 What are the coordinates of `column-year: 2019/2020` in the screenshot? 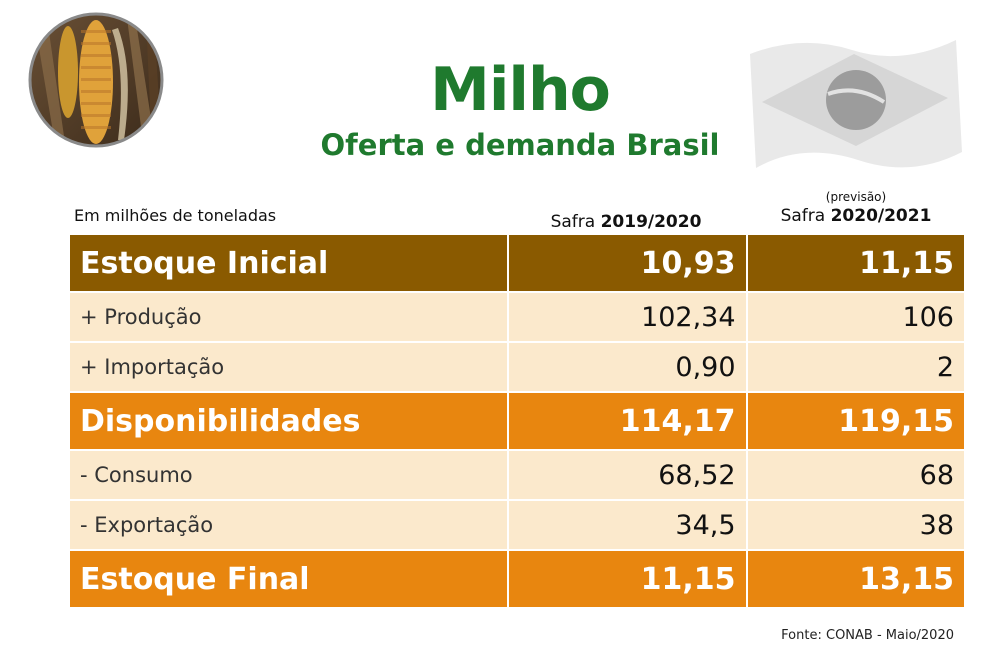 It's located at (651, 222).